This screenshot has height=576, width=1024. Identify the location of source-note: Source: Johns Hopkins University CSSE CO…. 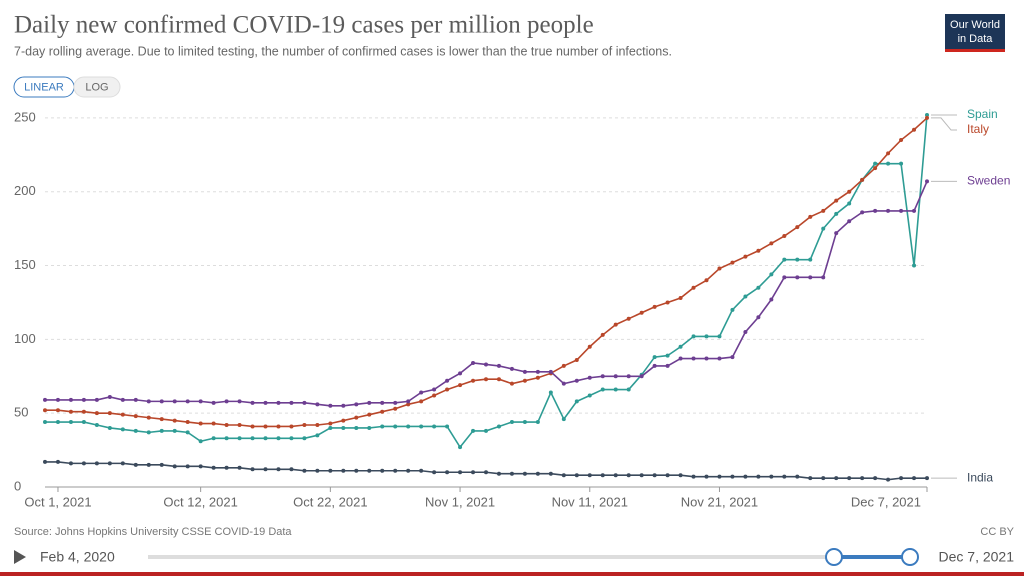
(153, 532).